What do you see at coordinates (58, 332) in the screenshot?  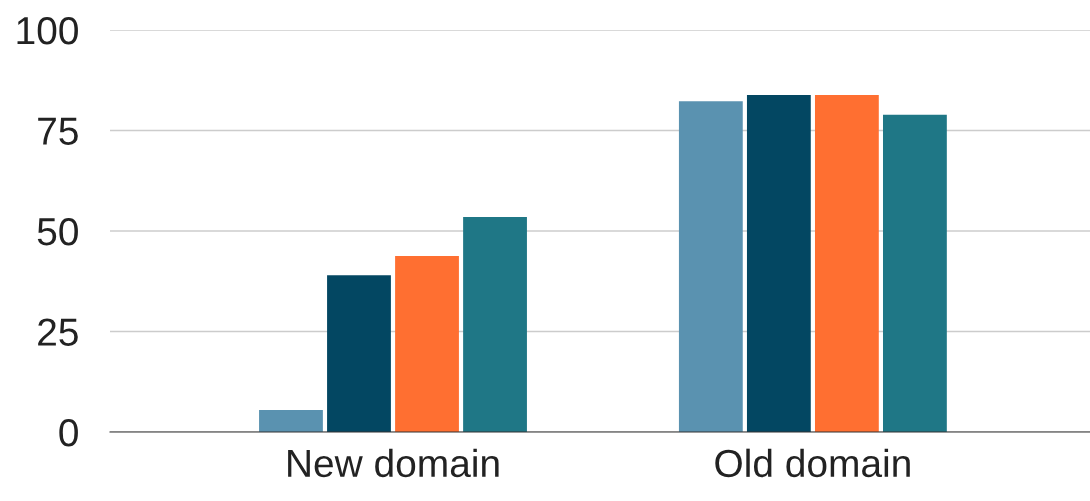 I see `y-tick-label: 25` at bounding box center [58, 332].